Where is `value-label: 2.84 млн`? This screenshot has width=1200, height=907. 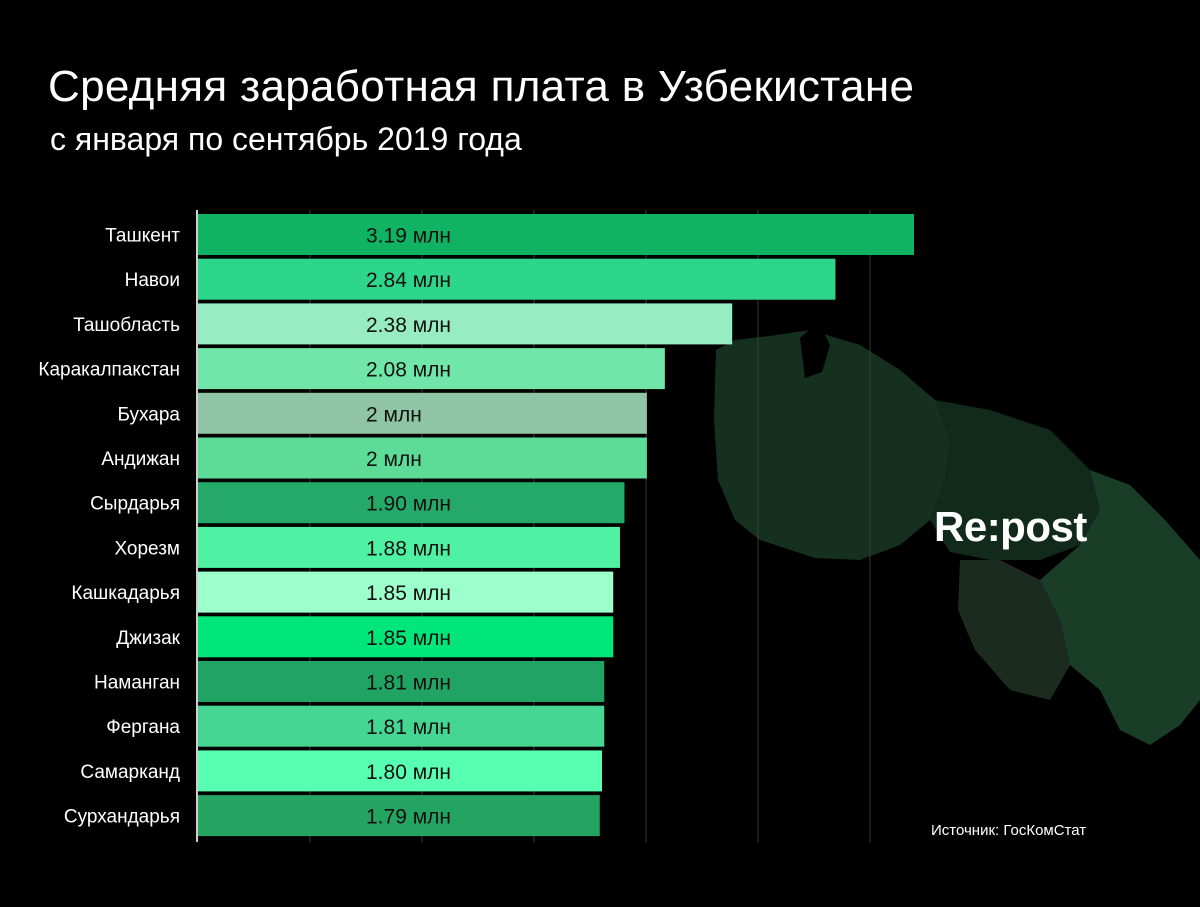
value-label: 2.84 млн is located at coordinates (408, 280).